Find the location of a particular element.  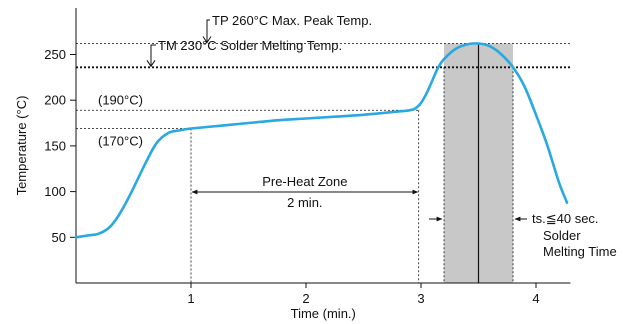

tp-peak-label: TP 260°C Max. Peak Temp. is located at coordinates (292, 20).